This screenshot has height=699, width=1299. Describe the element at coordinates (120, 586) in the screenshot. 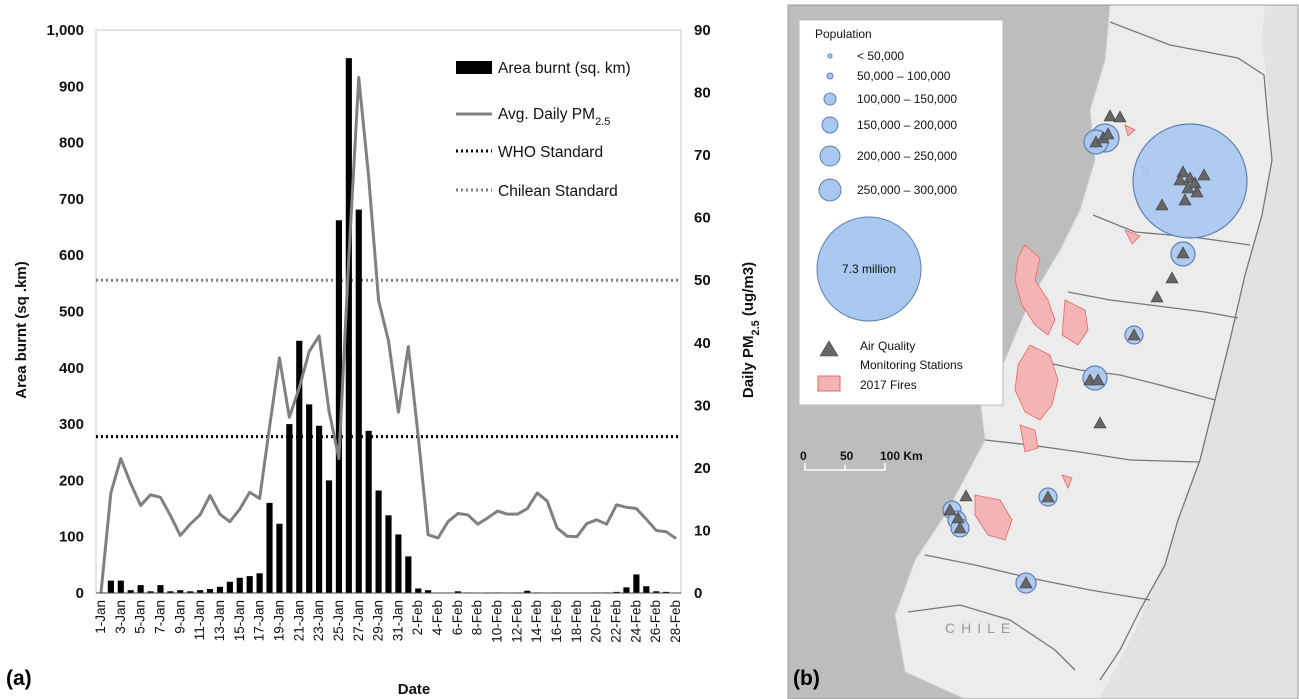

I see `bar-3-Jan` at that location.